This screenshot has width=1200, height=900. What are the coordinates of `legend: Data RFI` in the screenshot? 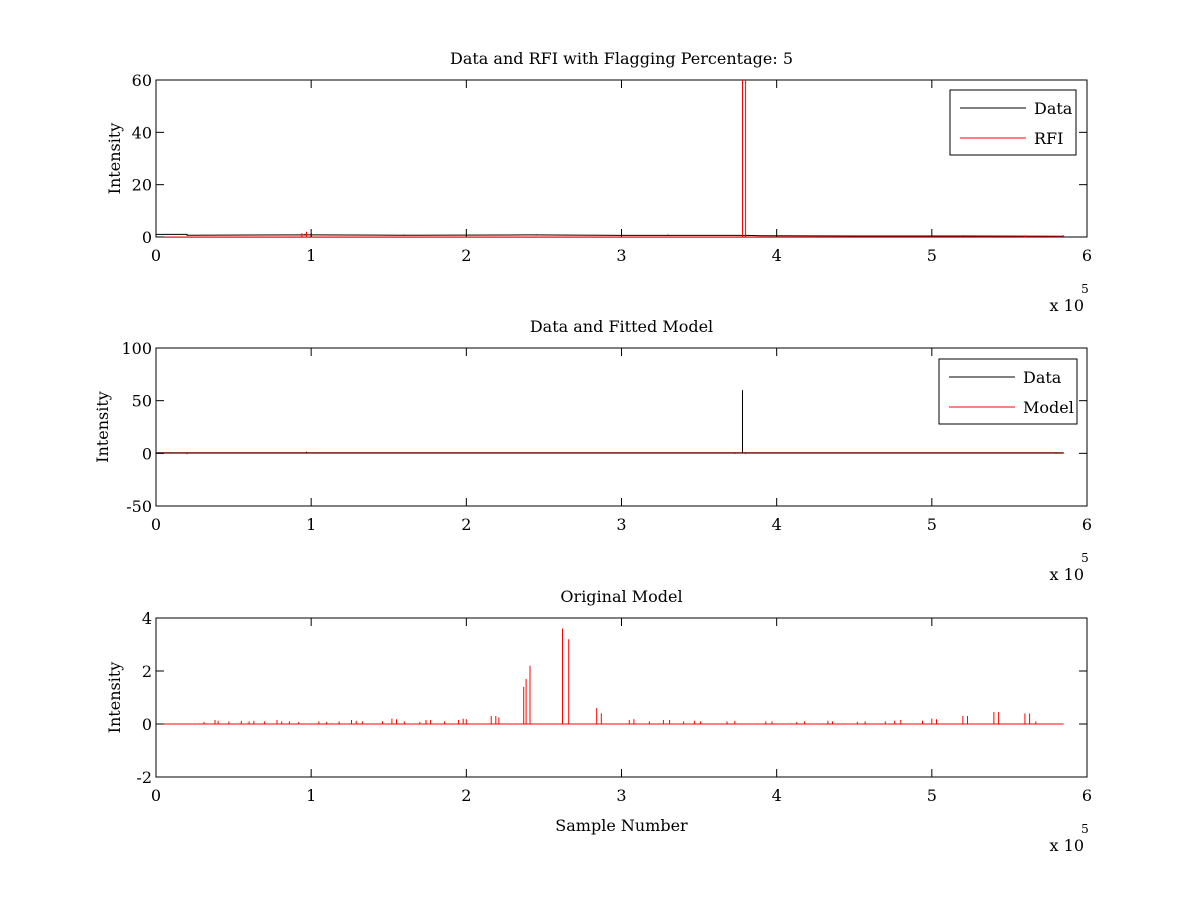 It's located at (1013, 122).